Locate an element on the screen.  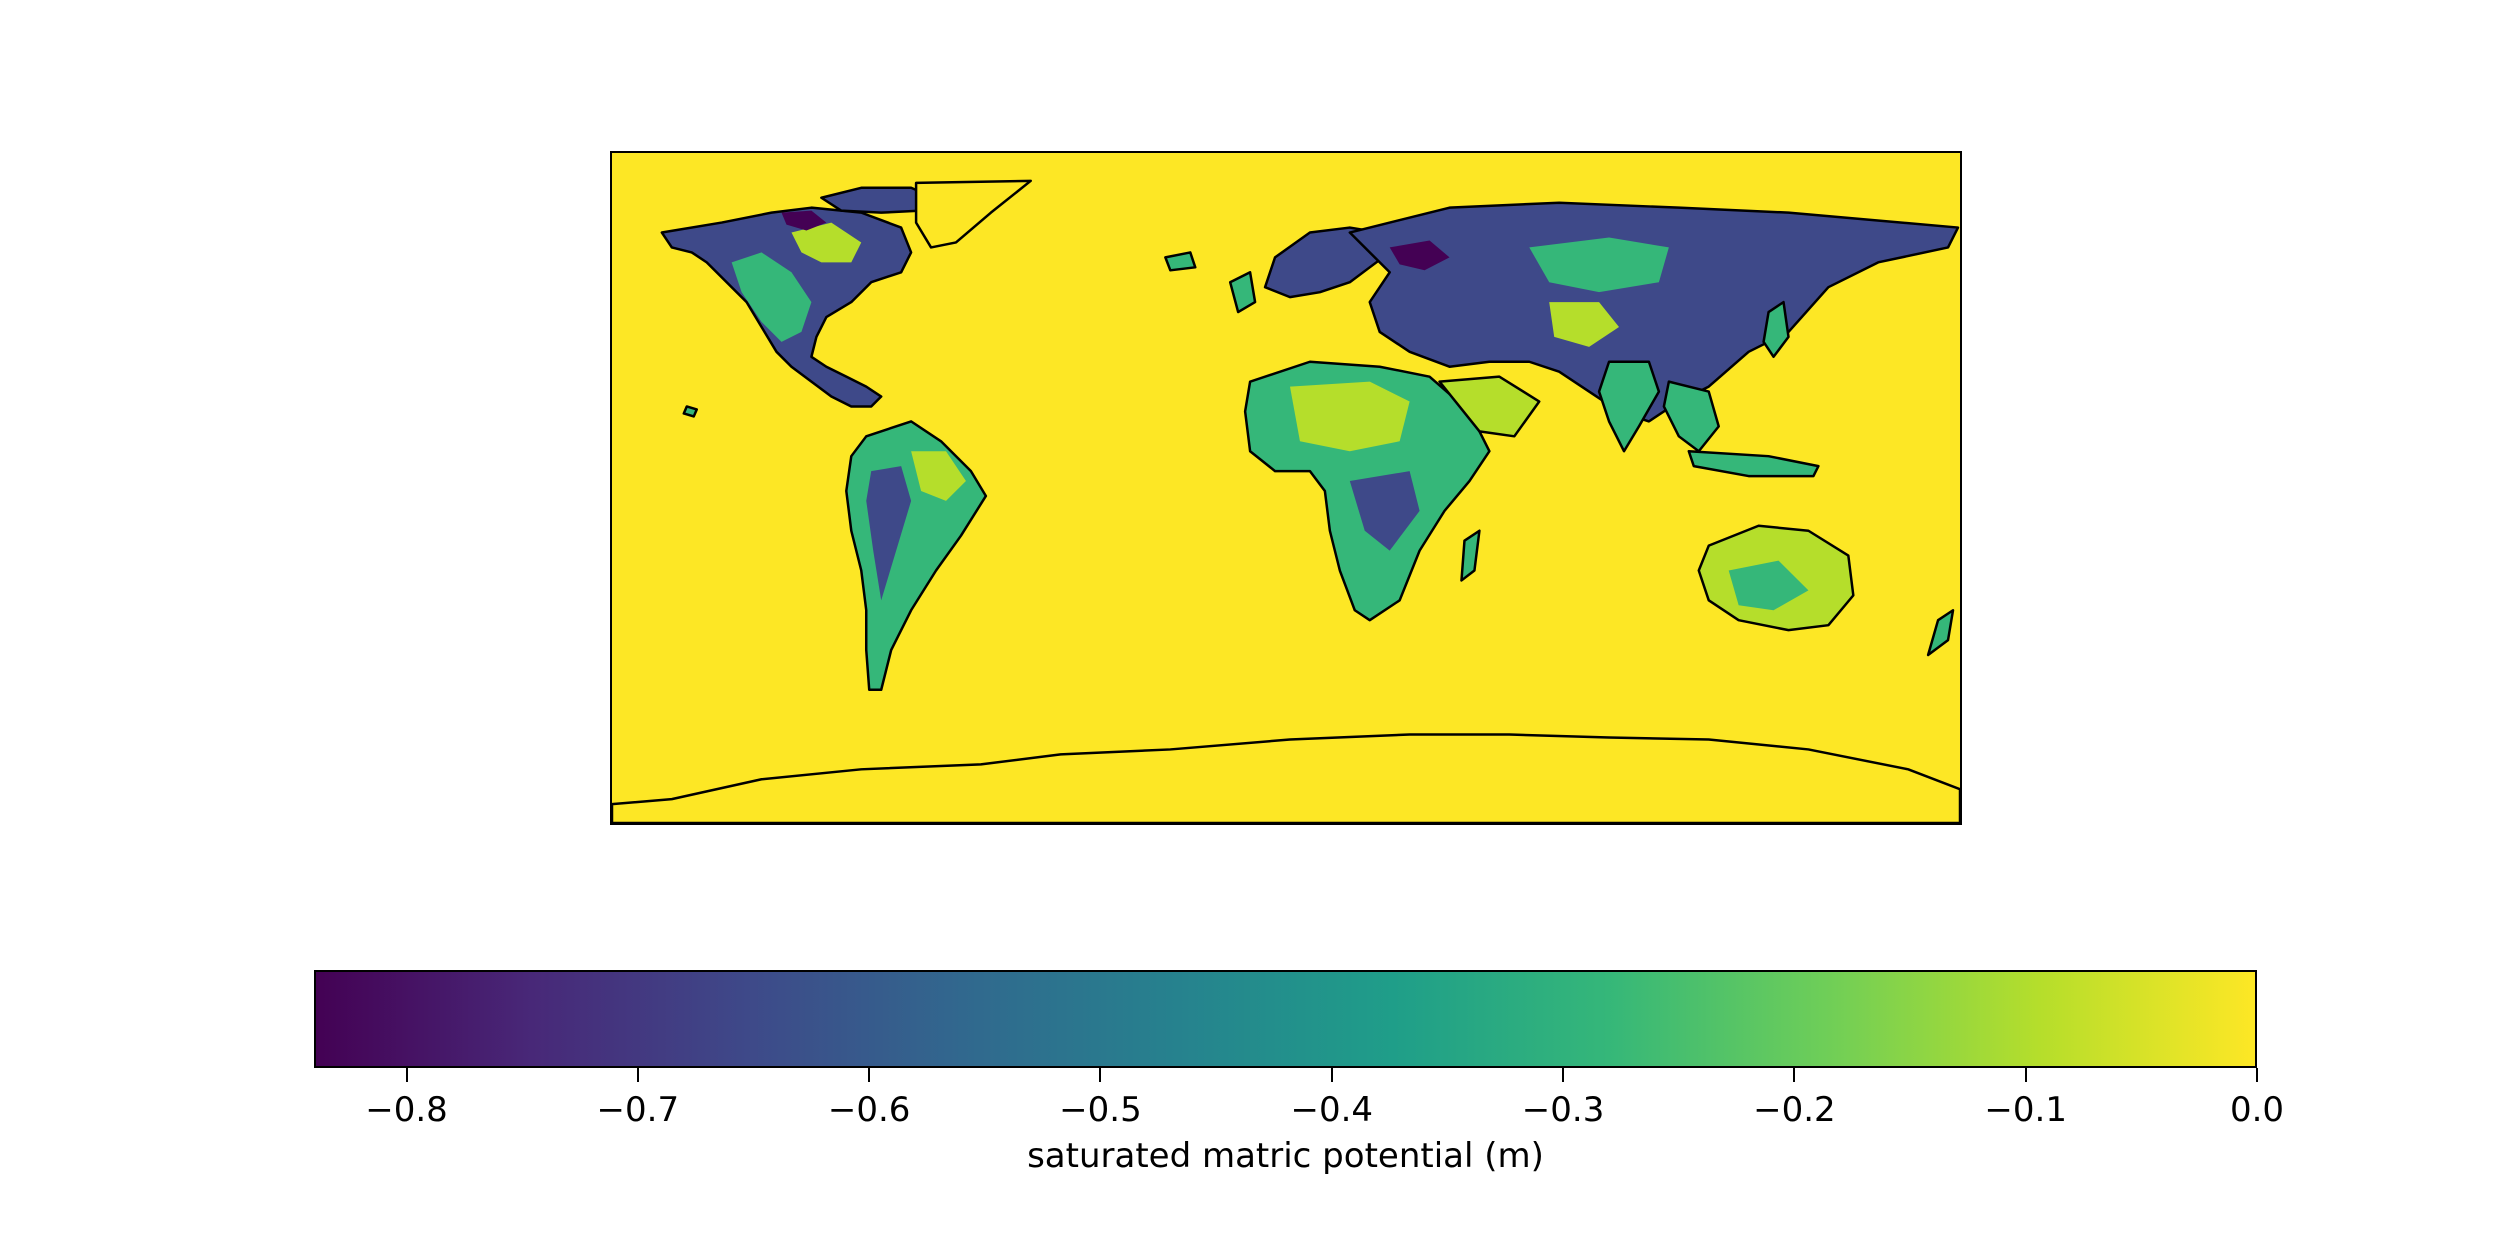
indonesia is located at coordinates (1753, 463).